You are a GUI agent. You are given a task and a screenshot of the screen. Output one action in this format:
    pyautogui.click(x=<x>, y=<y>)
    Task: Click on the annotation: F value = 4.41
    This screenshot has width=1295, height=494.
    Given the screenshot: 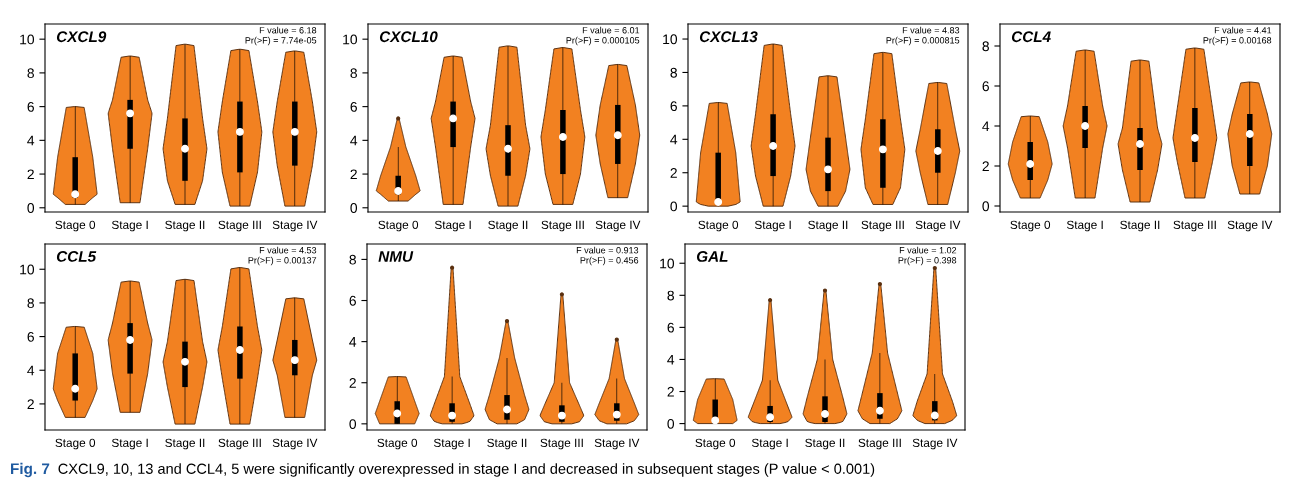 What is the action you would take?
    pyautogui.click(x=1243, y=30)
    